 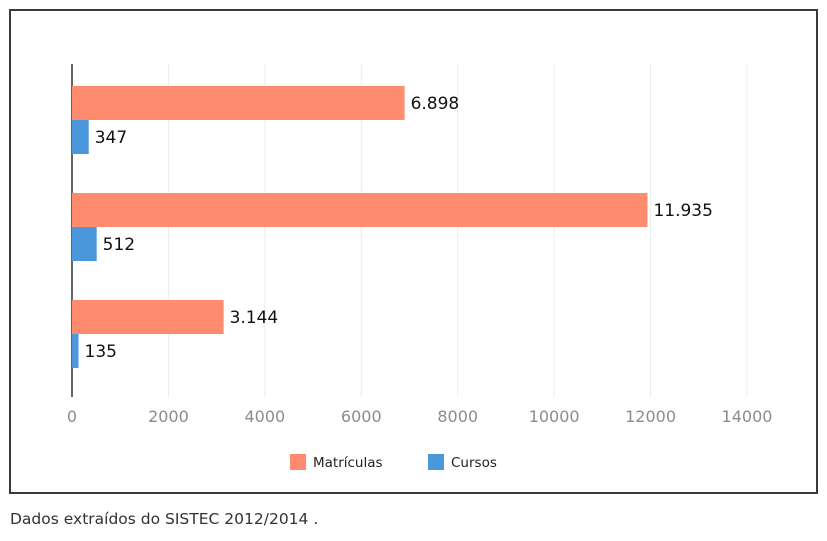 I want to click on data-label-matriculas: 3.144, so click(x=254, y=318).